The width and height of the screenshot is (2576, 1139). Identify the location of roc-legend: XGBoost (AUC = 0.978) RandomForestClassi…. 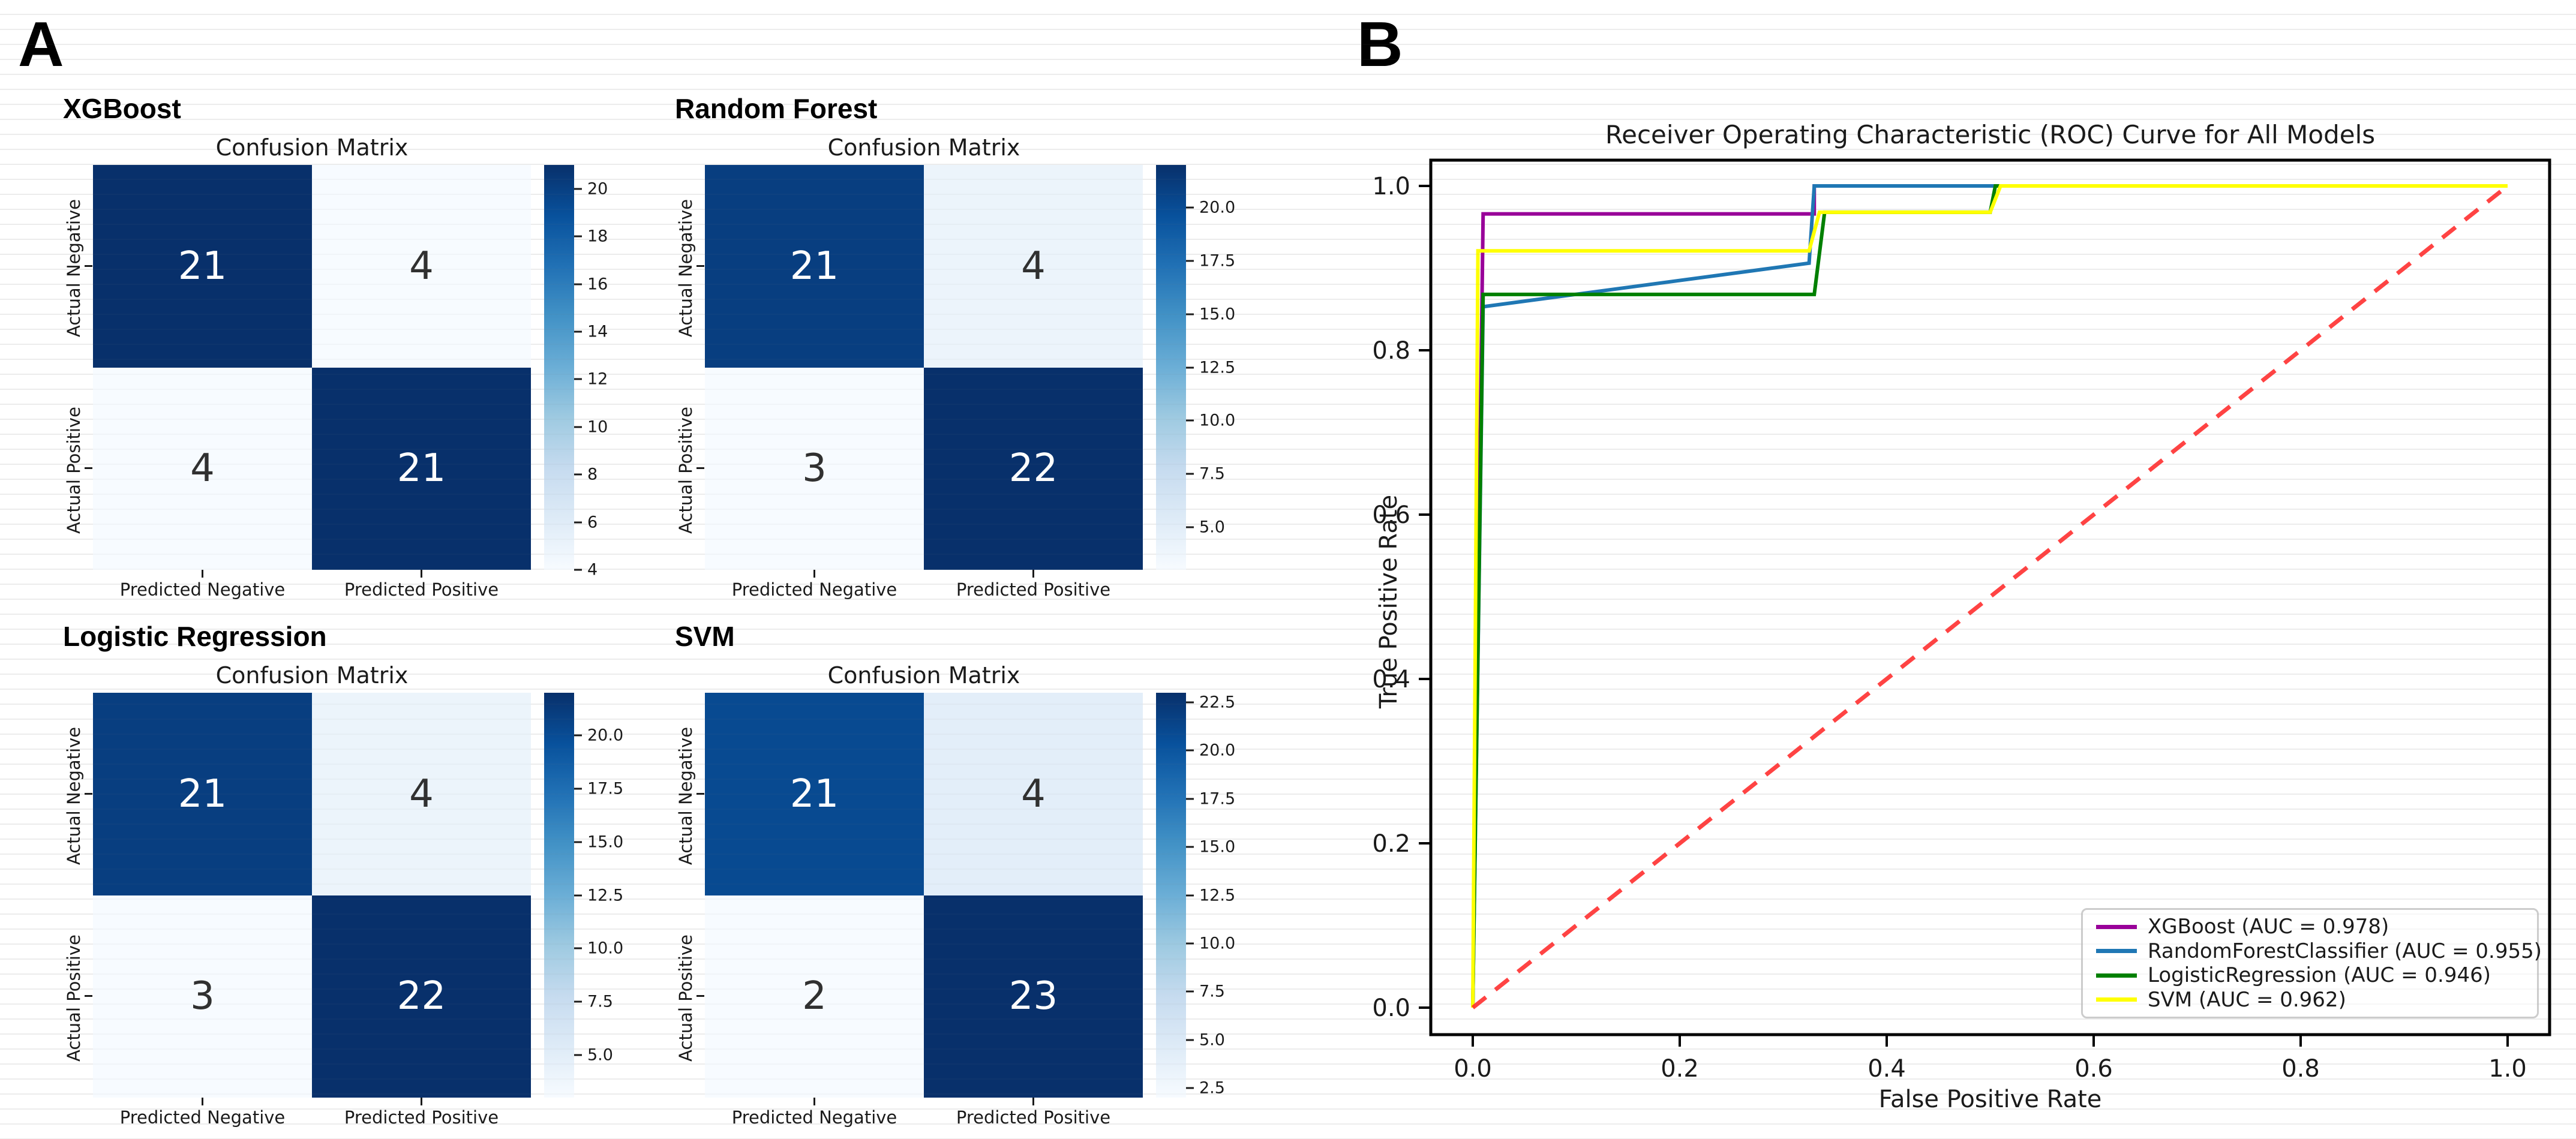
(2311, 963).